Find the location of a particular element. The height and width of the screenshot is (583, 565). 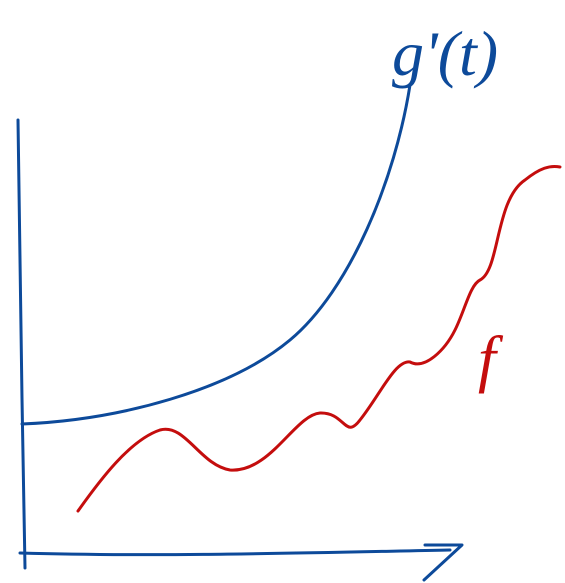

red-curve-label: f is located at coordinates (491, 358).